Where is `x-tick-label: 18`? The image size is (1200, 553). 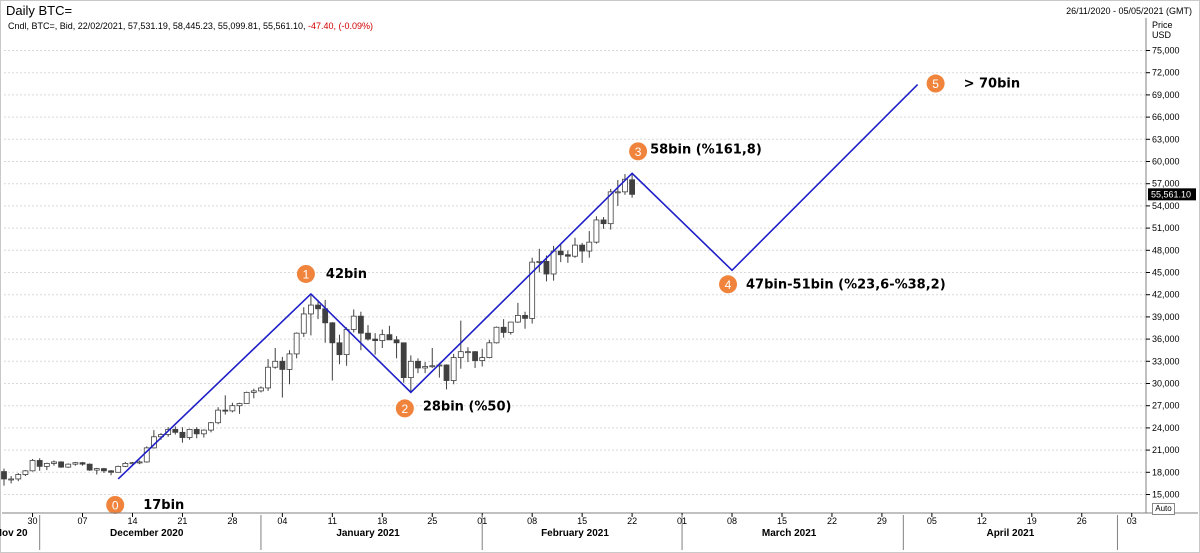
x-tick-label: 18 is located at coordinates (382, 521).